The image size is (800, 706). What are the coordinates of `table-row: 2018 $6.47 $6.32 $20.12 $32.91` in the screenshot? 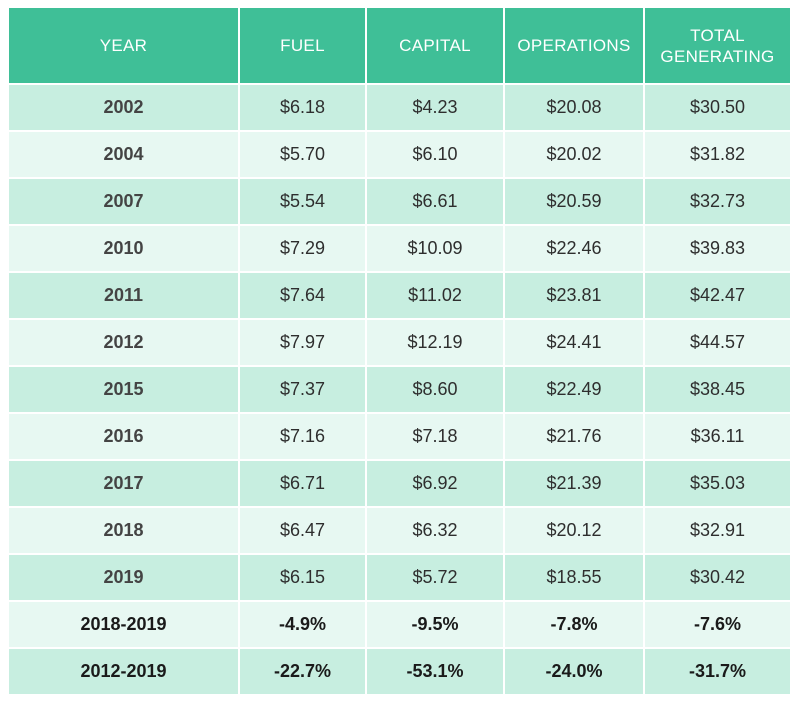 It's located at (399, 530).